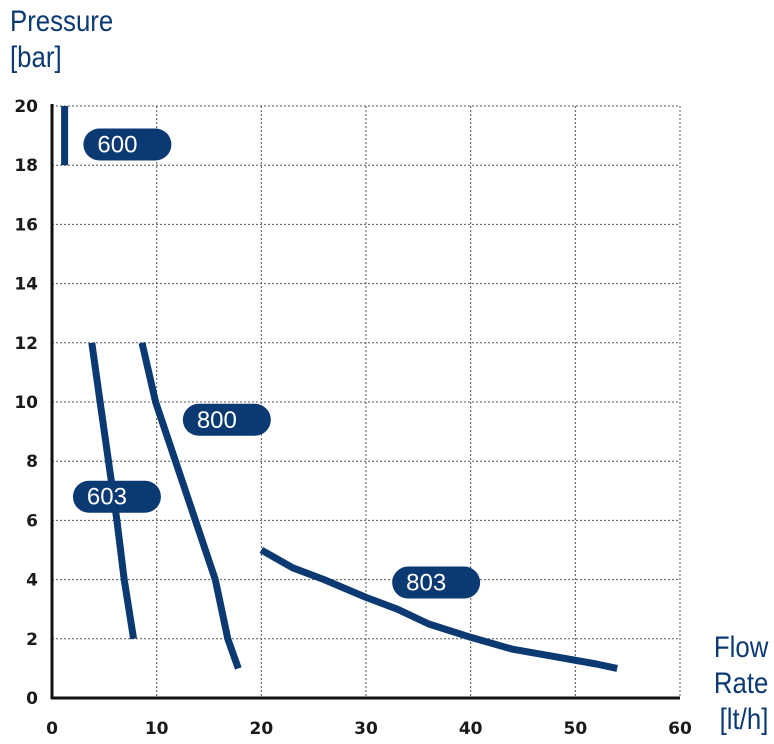  What do you see at coordinates (157, 729) in the screenshot?
I see `x-tick-label: 10` at bounding box center [157, 729].